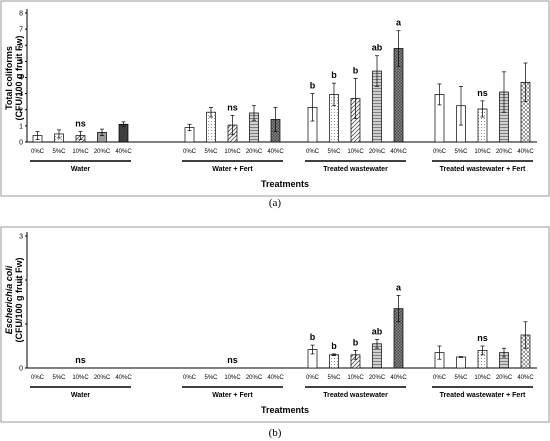 The width and height of the screenshot is (550, 441). I want to click on y-tick-label: 4, so click(21, 78).